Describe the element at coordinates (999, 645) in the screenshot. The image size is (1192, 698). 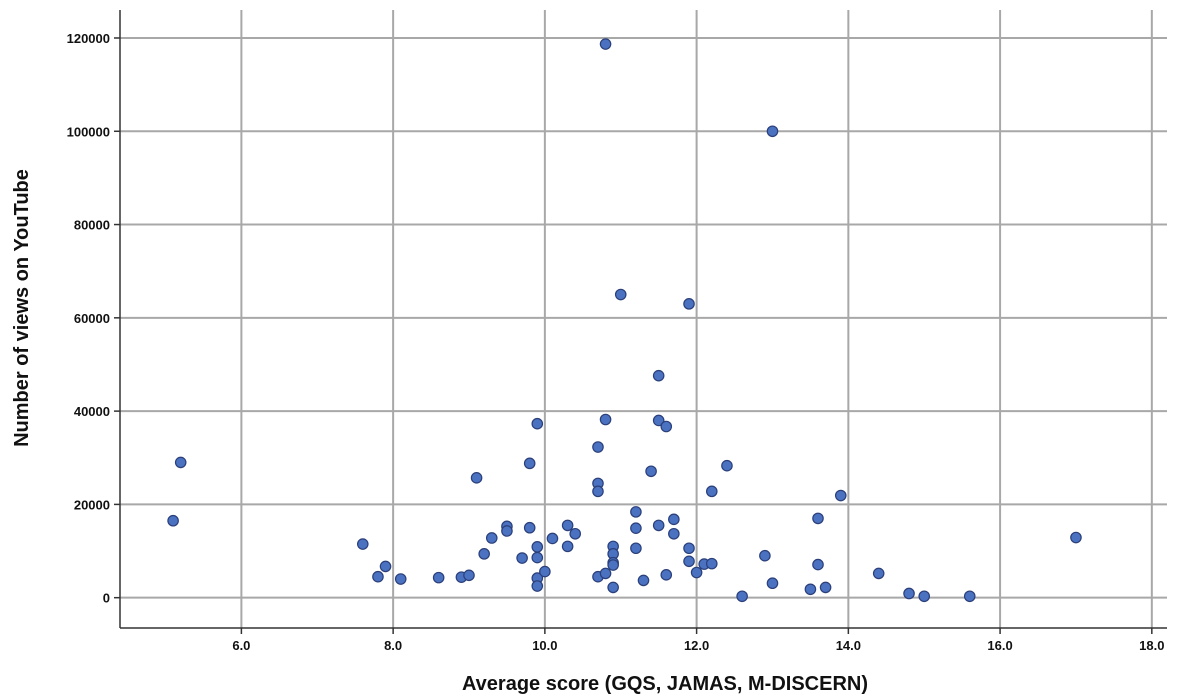
I see `x-tick-label: 16.0` at that location.